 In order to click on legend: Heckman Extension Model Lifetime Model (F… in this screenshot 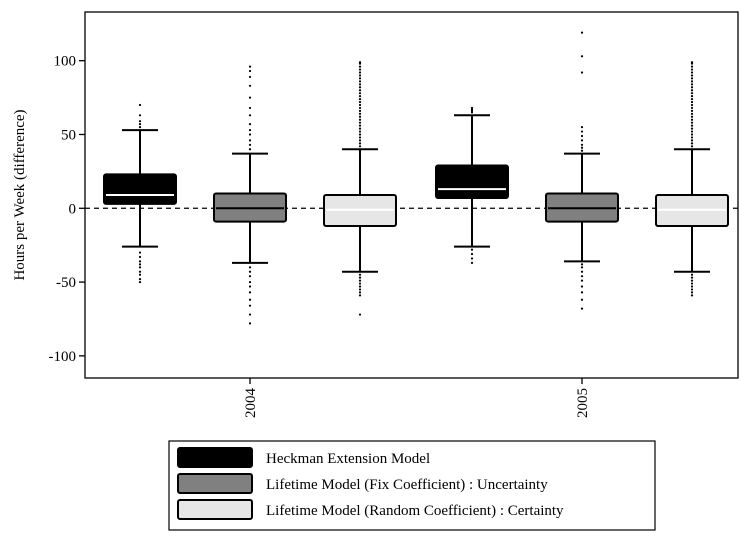, I will do `click(412, 485)`.